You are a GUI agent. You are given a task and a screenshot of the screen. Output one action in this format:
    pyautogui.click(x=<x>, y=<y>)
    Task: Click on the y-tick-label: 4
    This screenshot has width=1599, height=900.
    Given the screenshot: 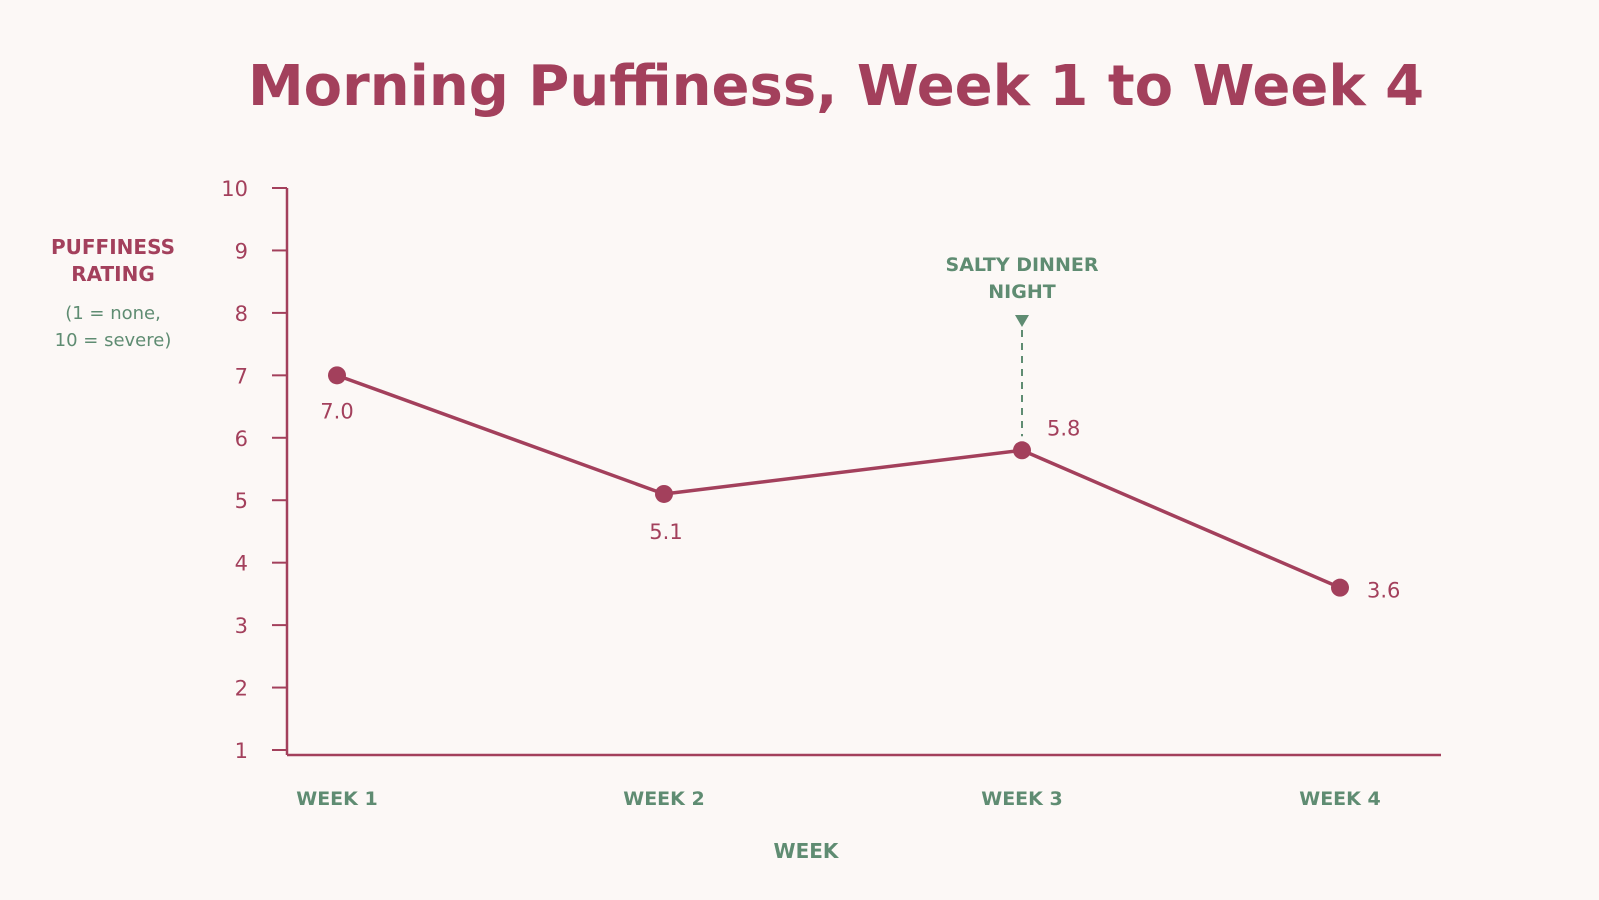 What is the action you would take?
    pyautogui.click(x=241, y=564)
    